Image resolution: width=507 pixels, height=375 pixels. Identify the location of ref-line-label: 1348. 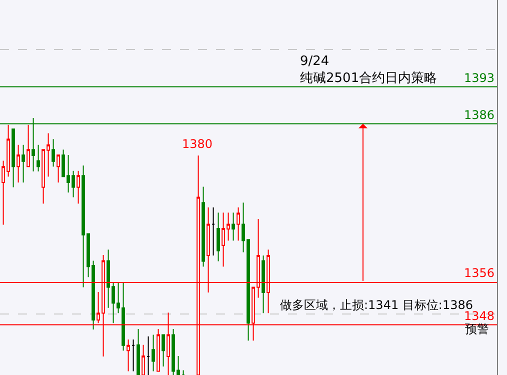
(479, 316).